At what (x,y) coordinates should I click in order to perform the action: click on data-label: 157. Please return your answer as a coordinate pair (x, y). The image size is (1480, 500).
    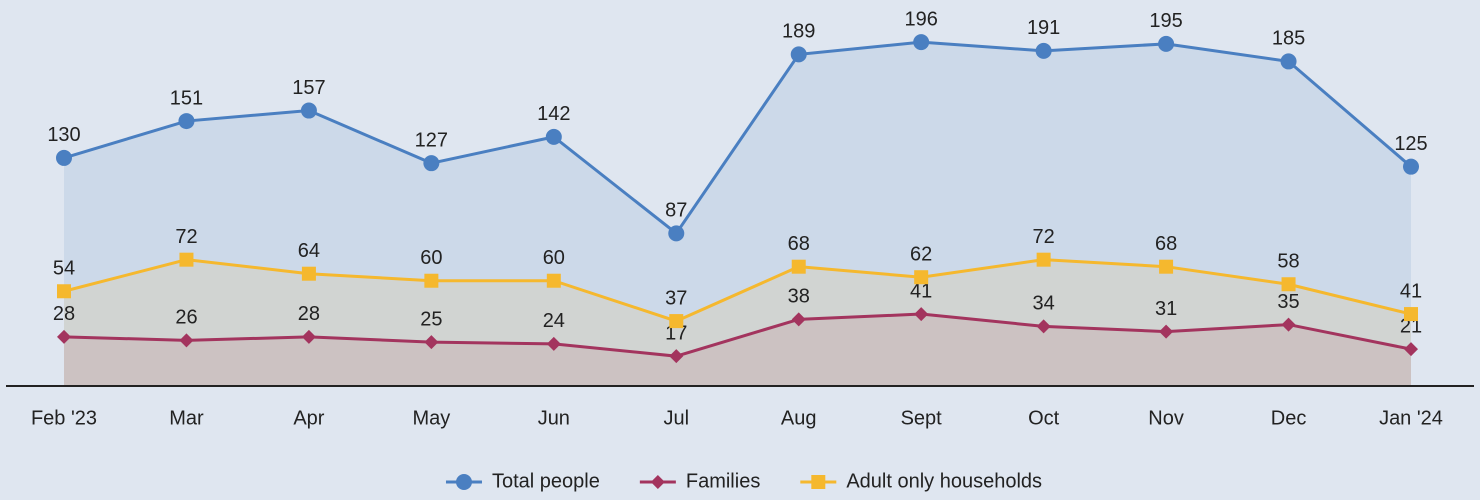
    Looking at the image, I should click on (308, 88).